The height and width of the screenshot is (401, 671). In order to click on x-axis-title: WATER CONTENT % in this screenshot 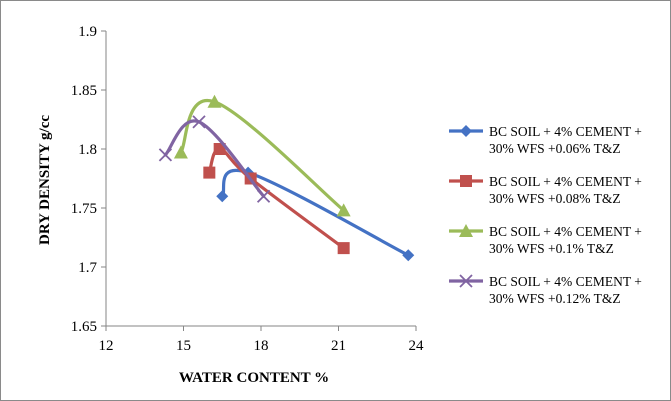, I will do `click(254, 378)`.